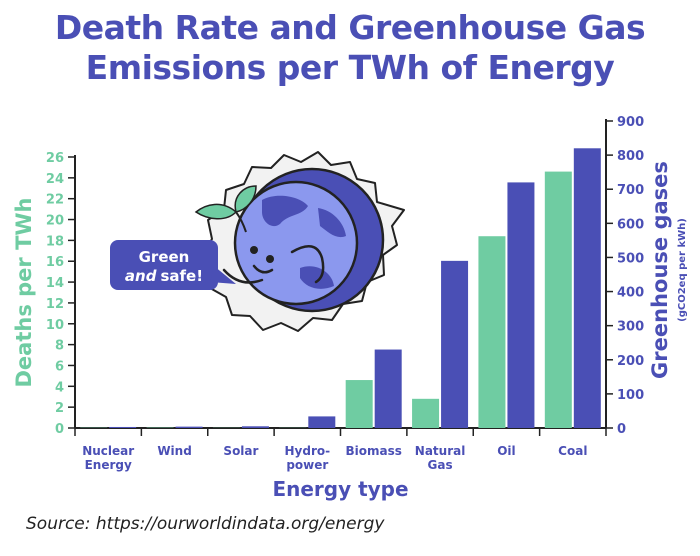  I want to click on left-y-tick-label: 18, so click(55, 241).